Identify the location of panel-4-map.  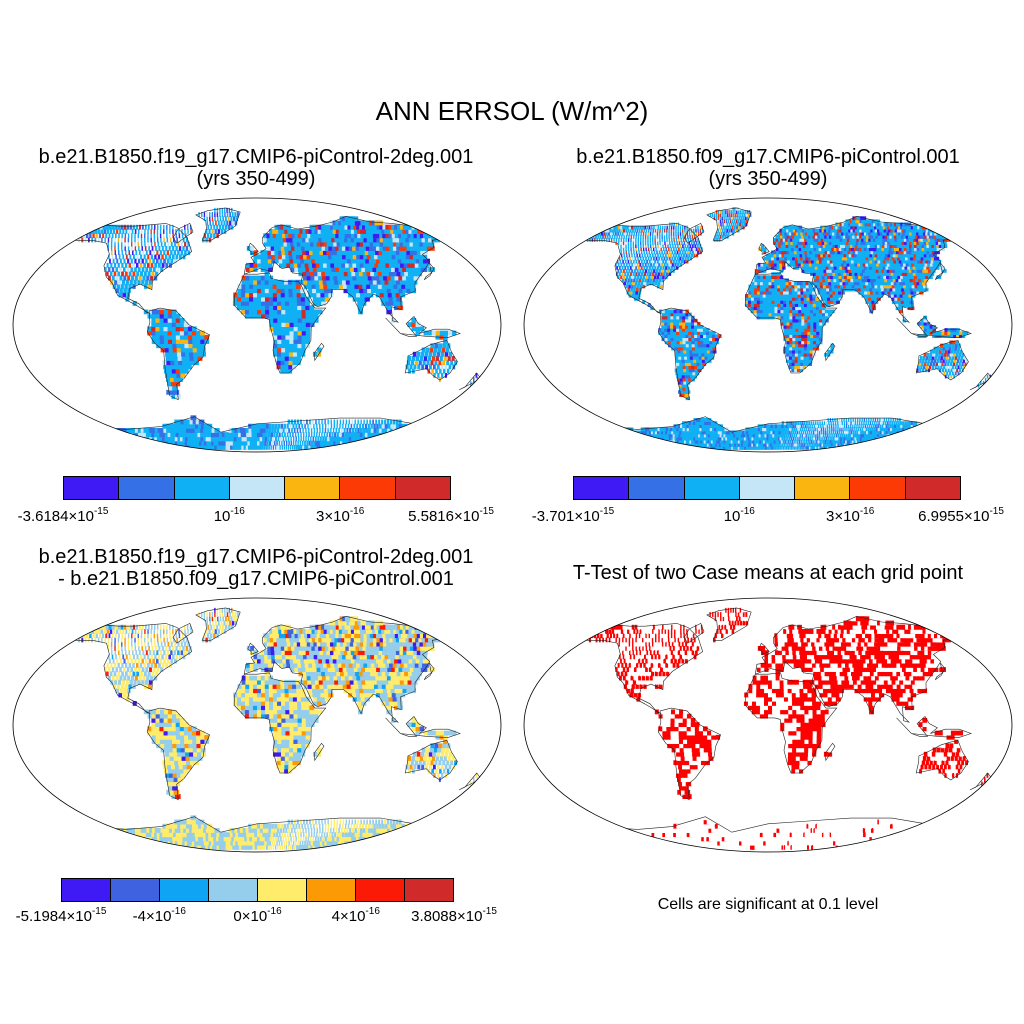
(768, 725).